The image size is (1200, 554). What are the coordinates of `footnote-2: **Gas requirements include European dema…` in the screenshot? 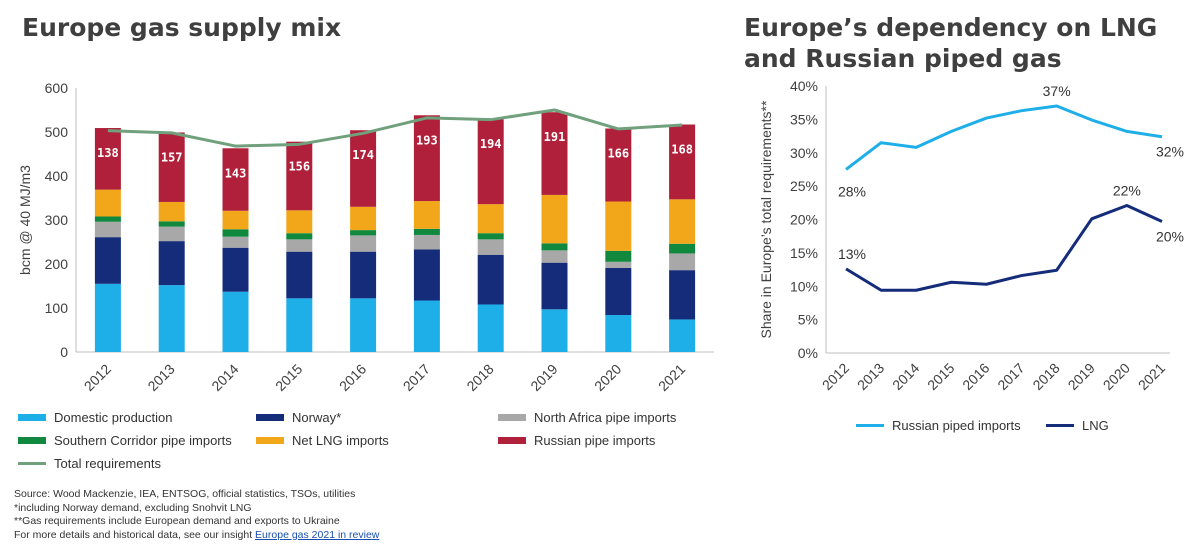 It's located at (177, 521).